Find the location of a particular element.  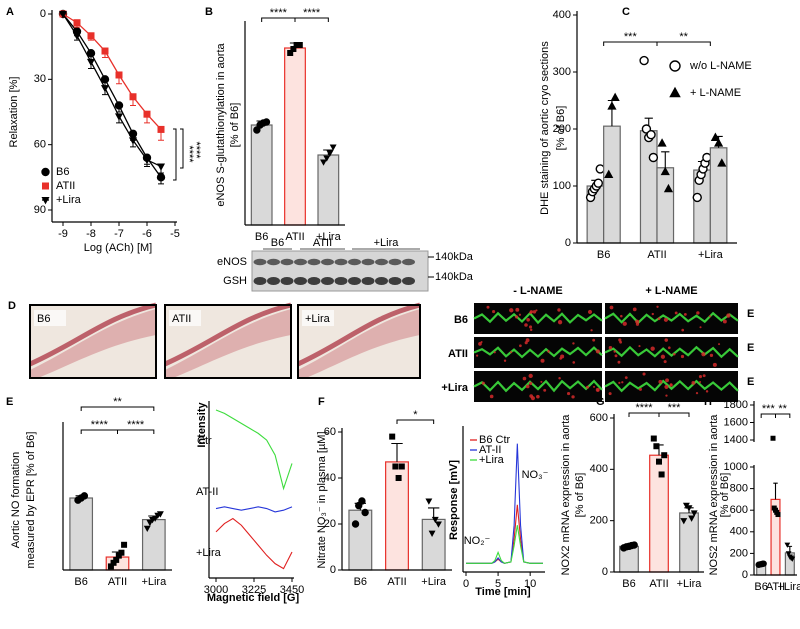

panel-letter: C is located at coordinates (626, 12).